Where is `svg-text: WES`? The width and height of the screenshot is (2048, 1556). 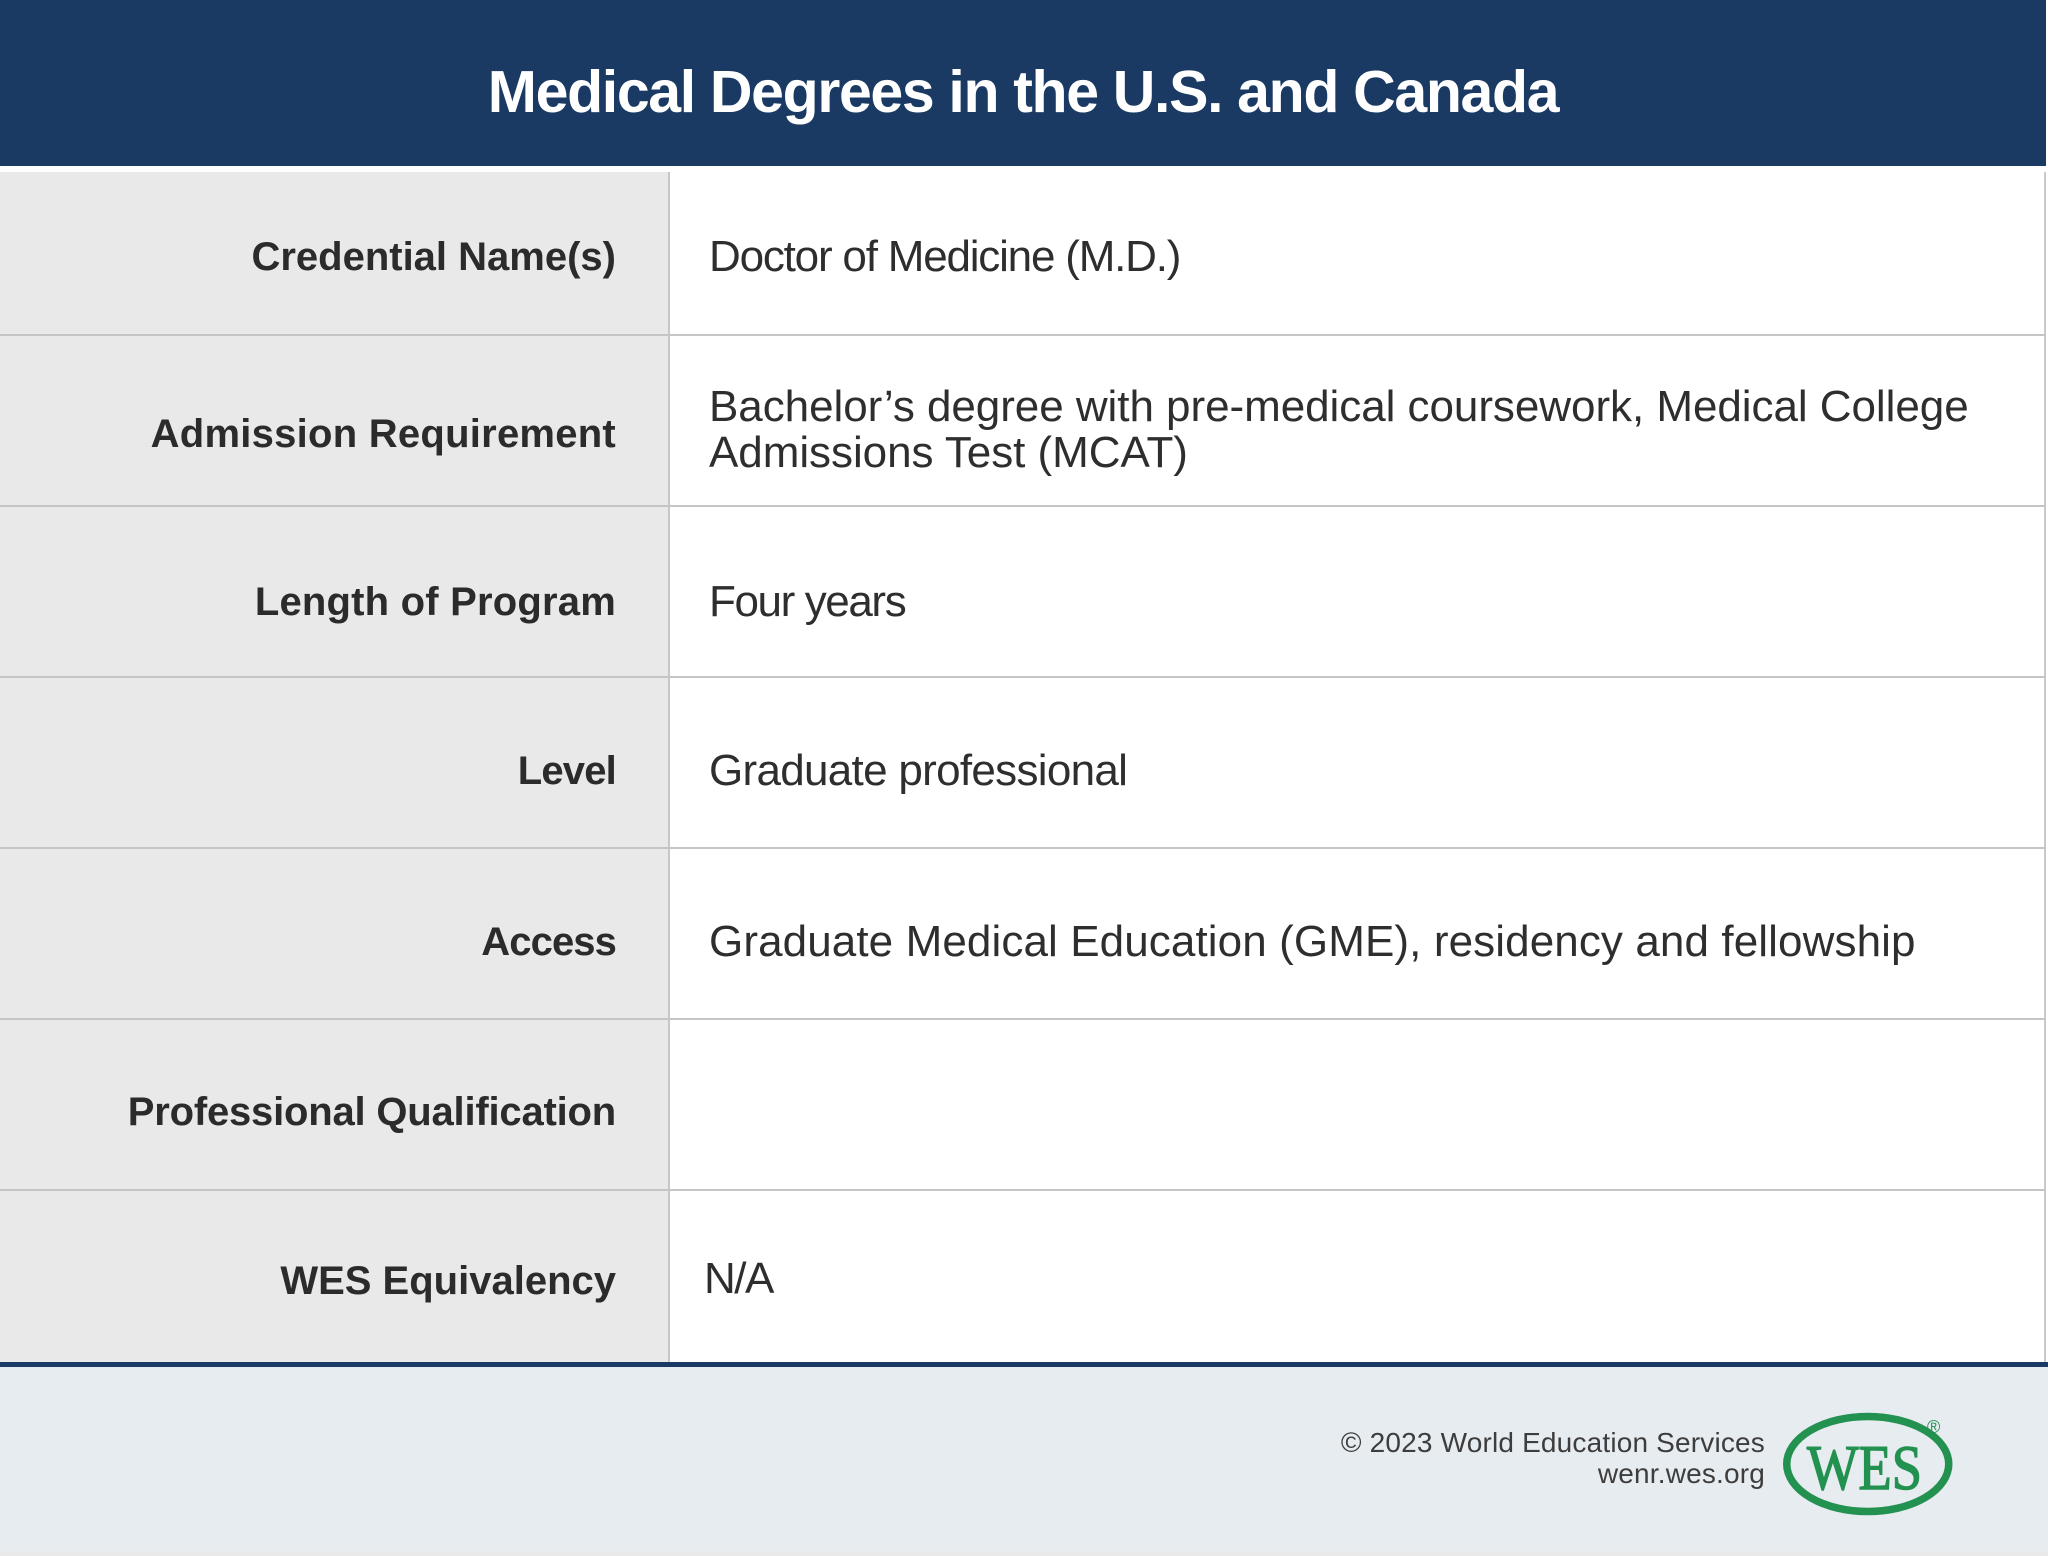
svg-text: WES is located at coordinates (1864, 1468).